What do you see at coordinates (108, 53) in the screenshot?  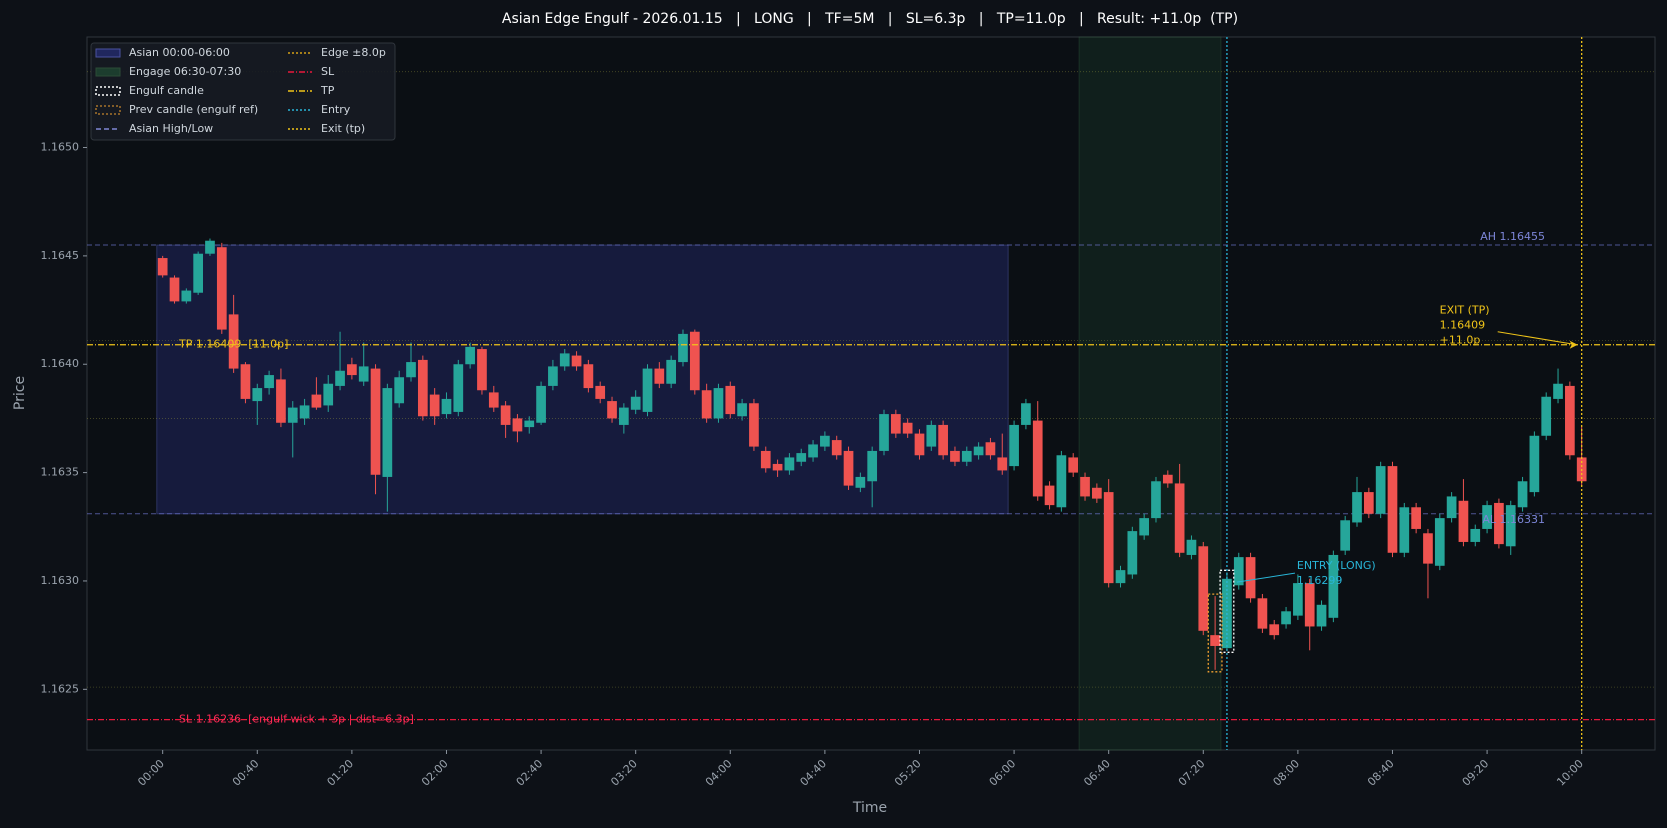 I see `legend-swatch` at bounding box center [108, 53].